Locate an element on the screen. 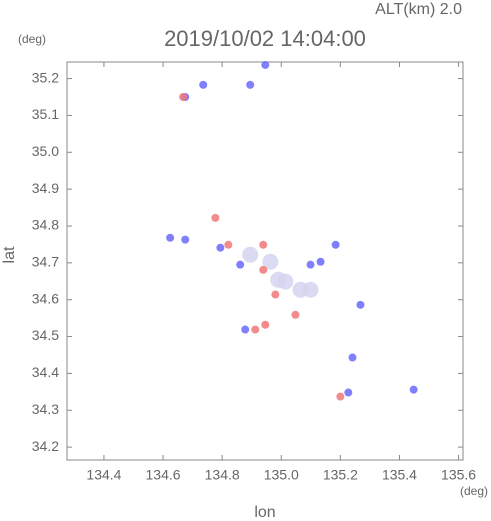 The width and height of the screenshot is (491, 521). y-tick-label: 34.3 is located at coordinates (45, 409).